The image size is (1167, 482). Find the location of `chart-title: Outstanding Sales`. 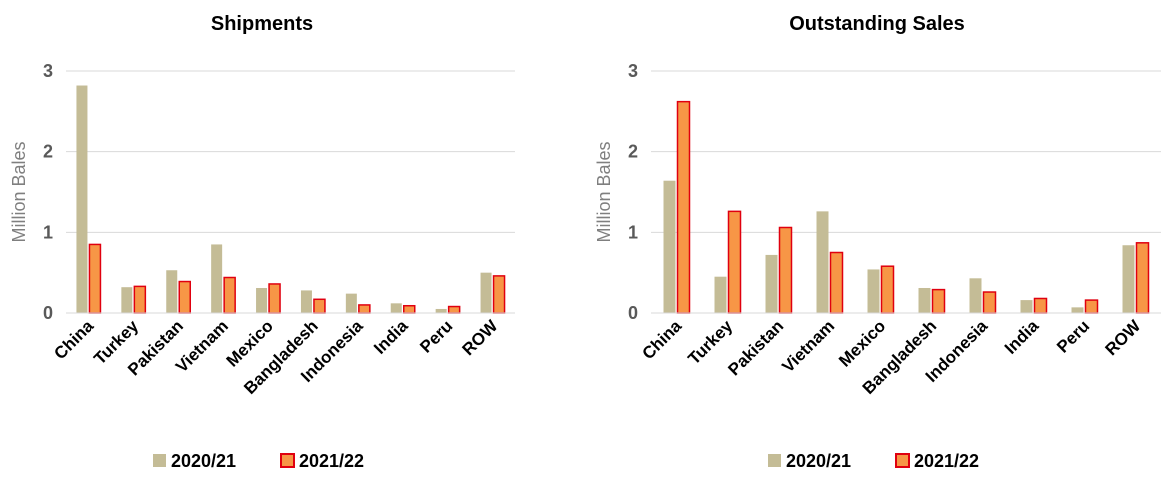

chart-title: Outstanding Sales is located at coordinates (877, 24).